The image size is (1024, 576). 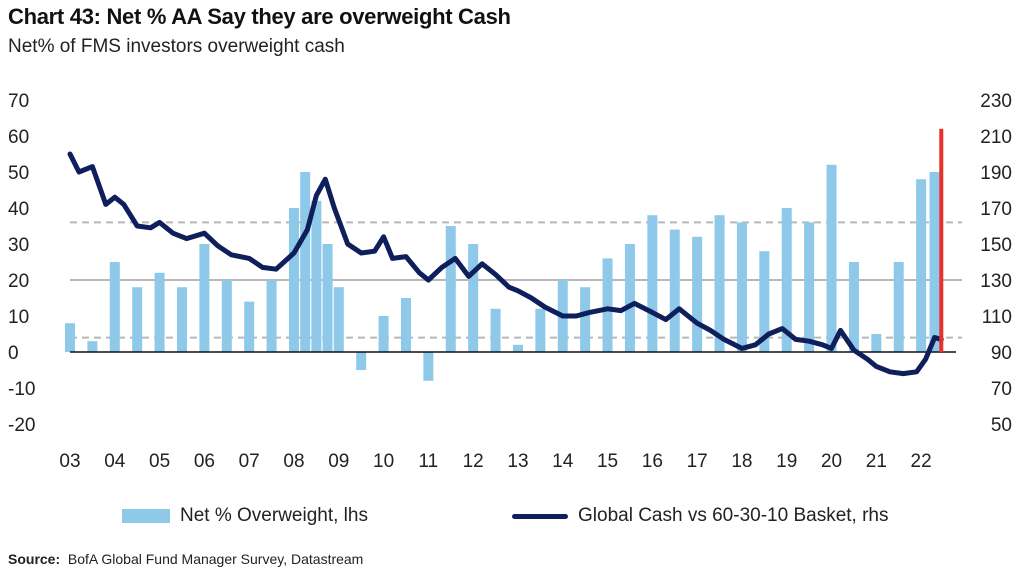 I want to click on x-tick-label: 06, so click(x=204, y=461).